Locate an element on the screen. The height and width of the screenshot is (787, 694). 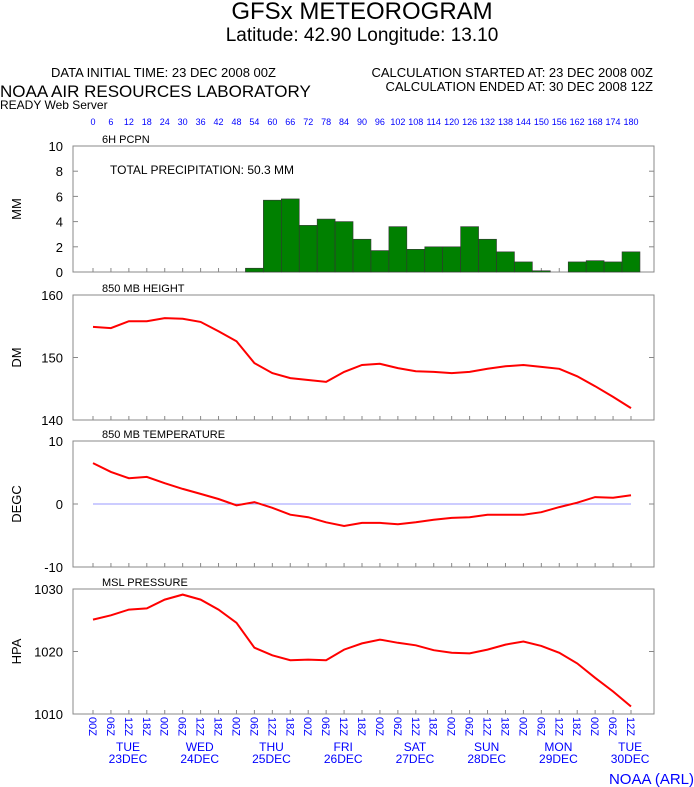
hour-tick-label: 24 is located at coordinates (165, 122).